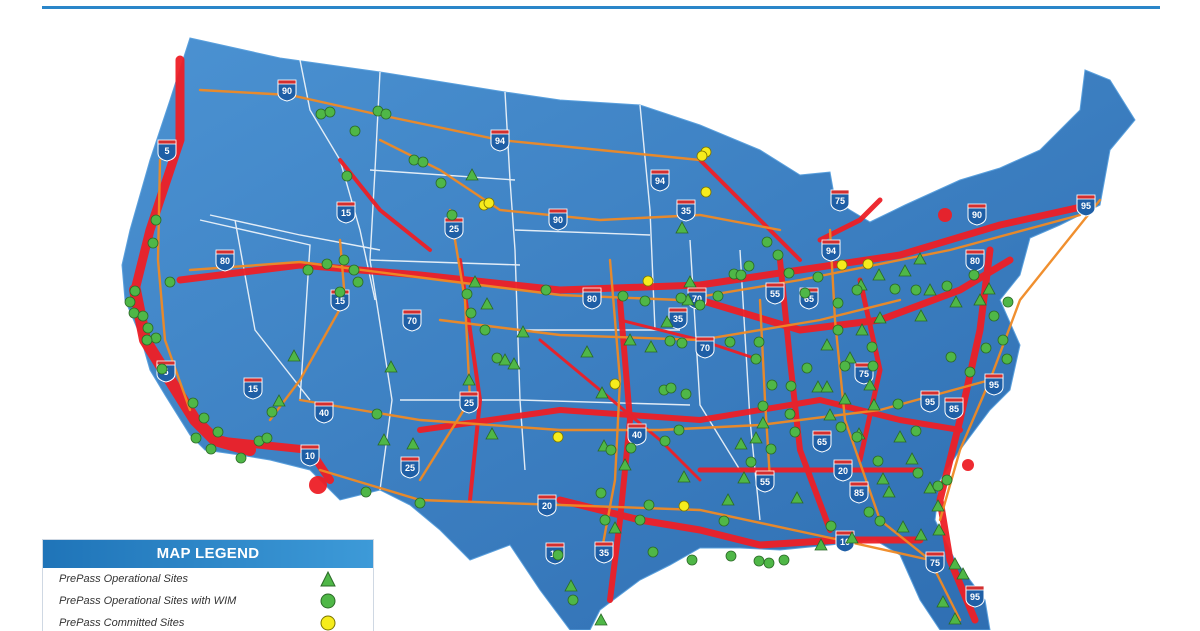  What do you see at coordinates (994, 385) in the screenshot?
I see `interstate-number: 95` at bounding box center [994, 385].